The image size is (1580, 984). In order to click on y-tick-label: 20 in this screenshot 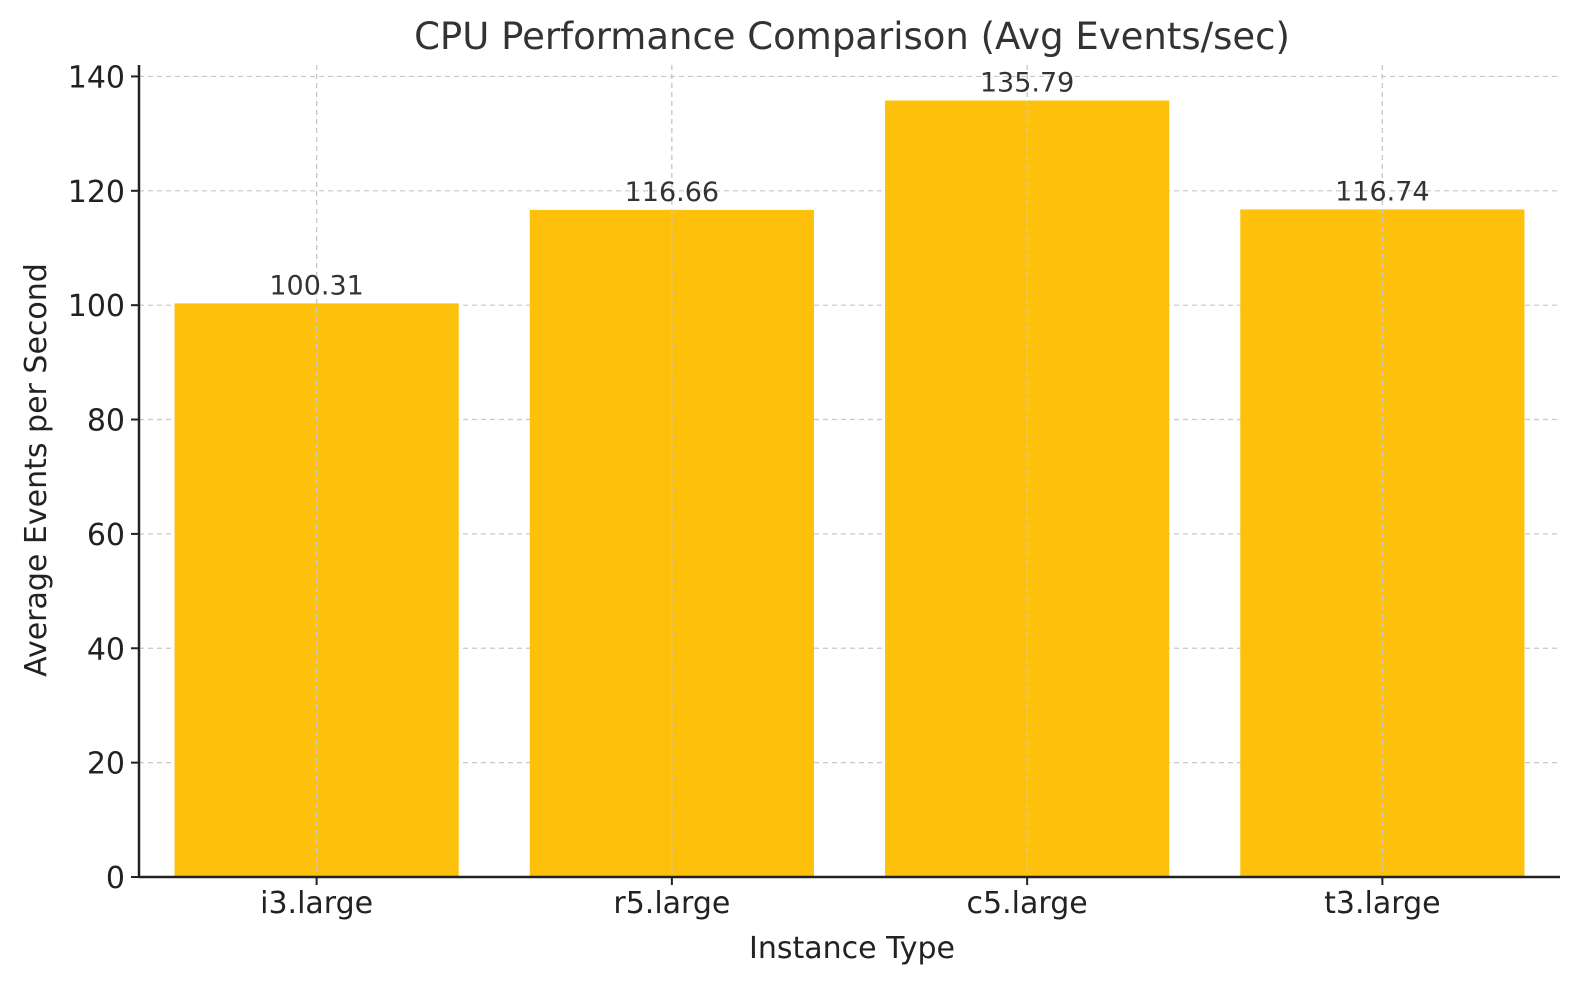, I will do `click(106, 764)`.